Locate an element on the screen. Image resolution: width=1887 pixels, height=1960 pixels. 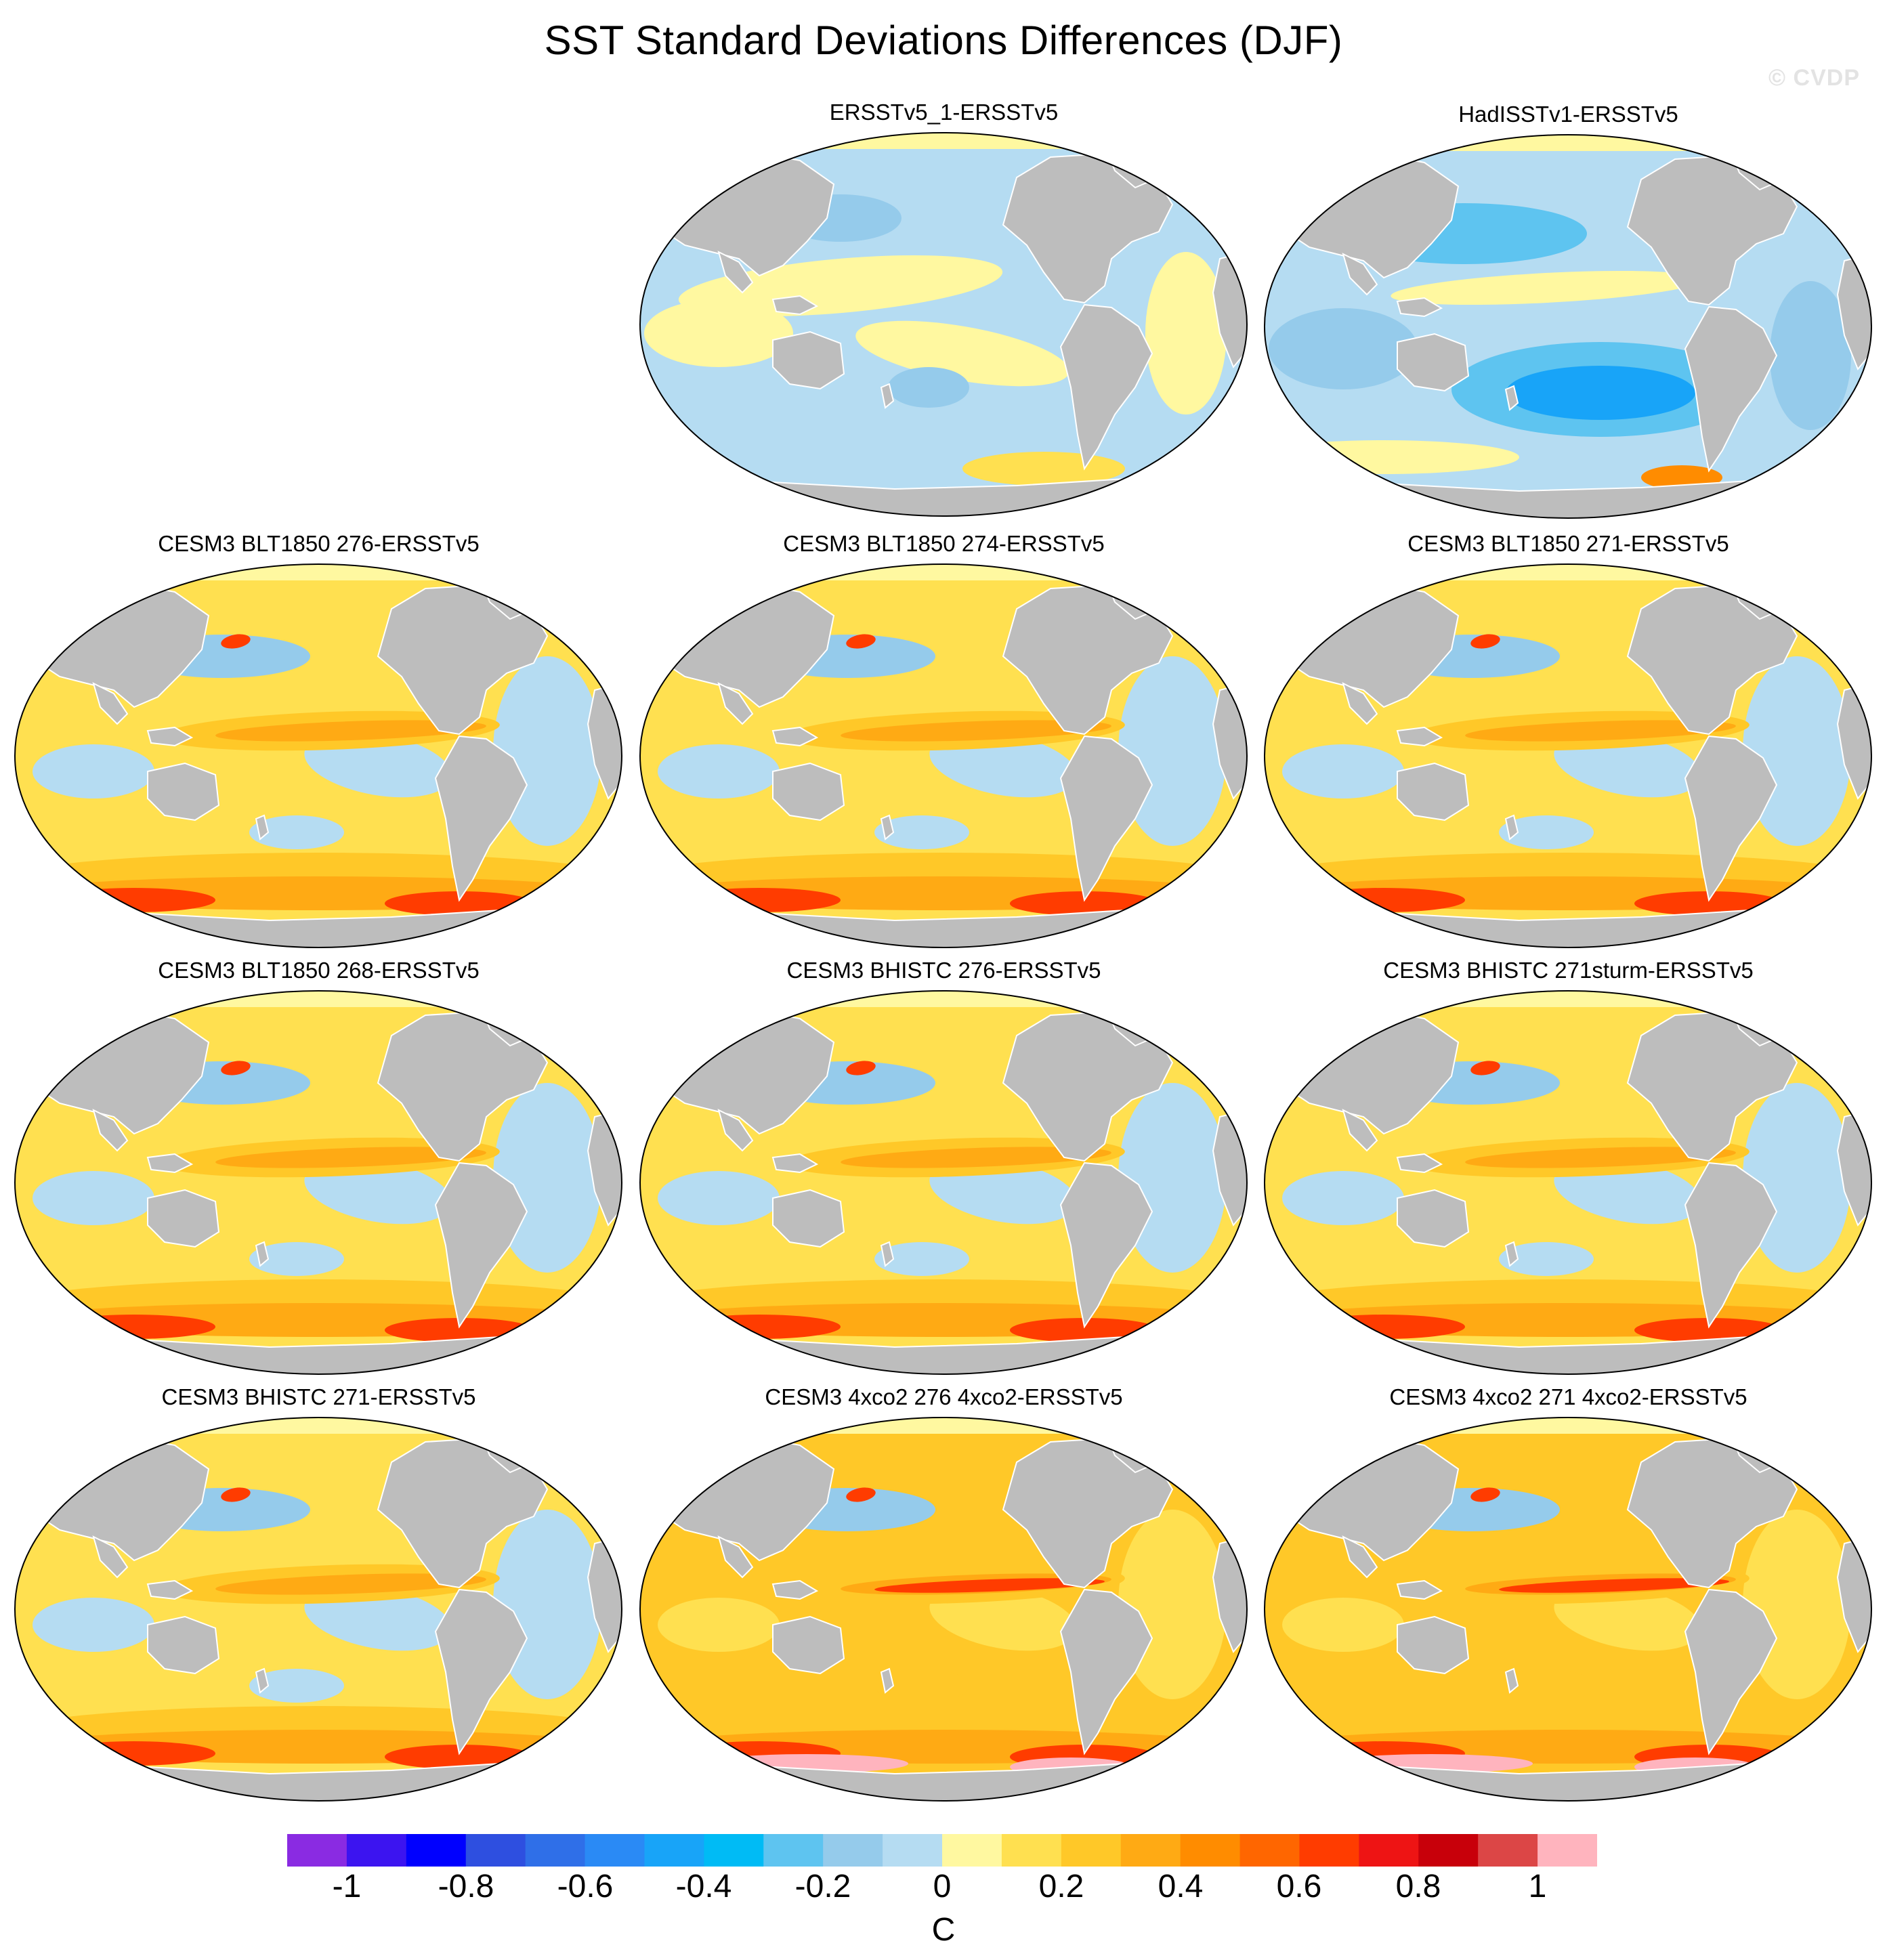
map-panel-blt1850-268: CESM3 BLT1850 268-ERSSTv5 is located at coordinates (318, 1167).